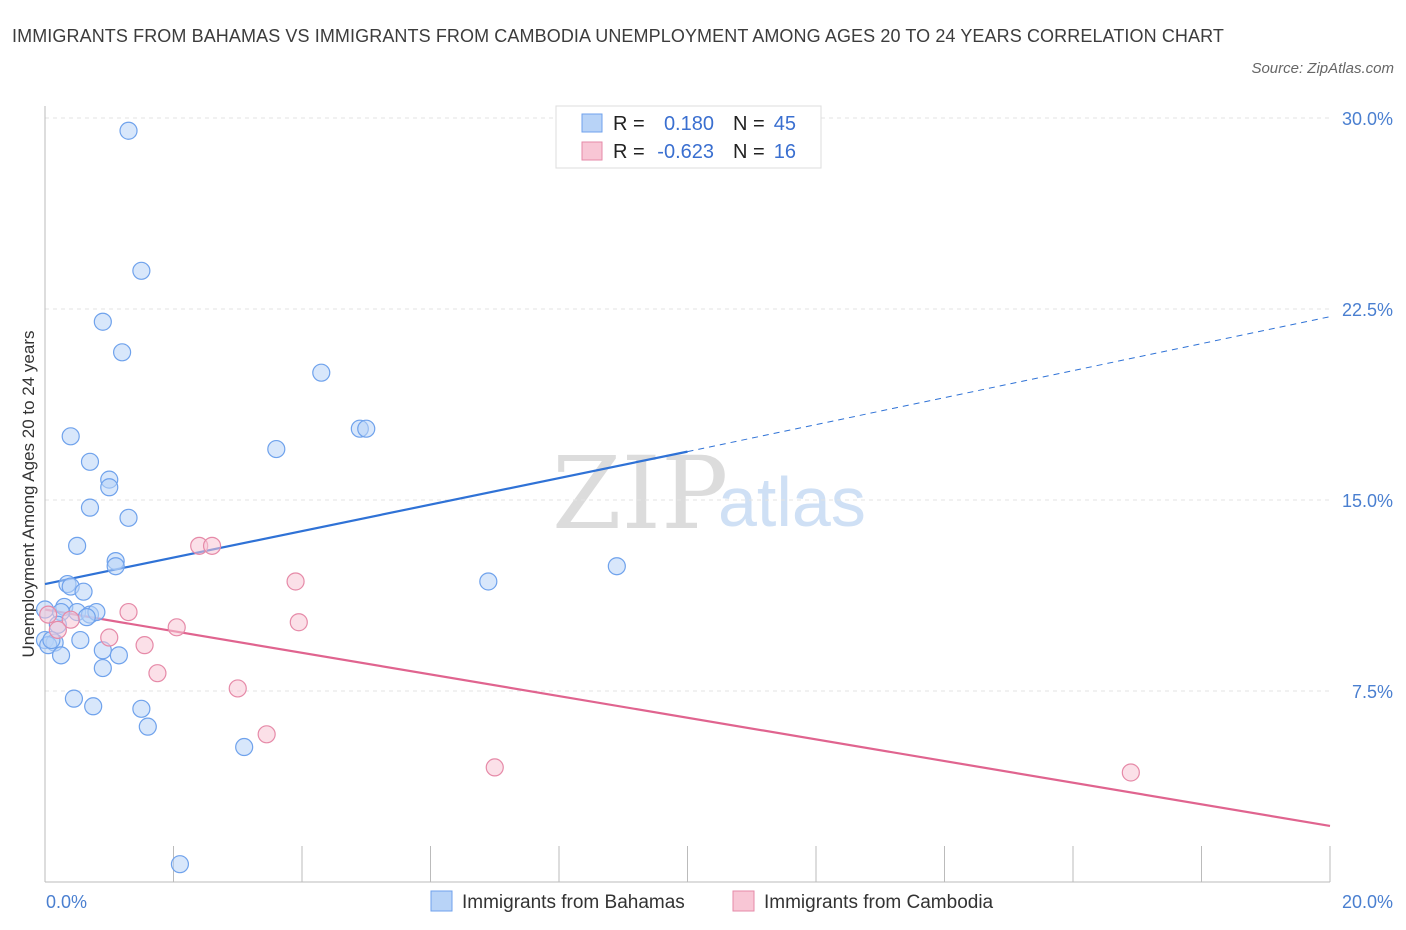 Image resolution: width=1406 pixels, height=930 pixels. What do you see at coordinates (792, 502) in the screenshot?
I see `watermark-atlas: atlas` at bounding box center [792, 502].